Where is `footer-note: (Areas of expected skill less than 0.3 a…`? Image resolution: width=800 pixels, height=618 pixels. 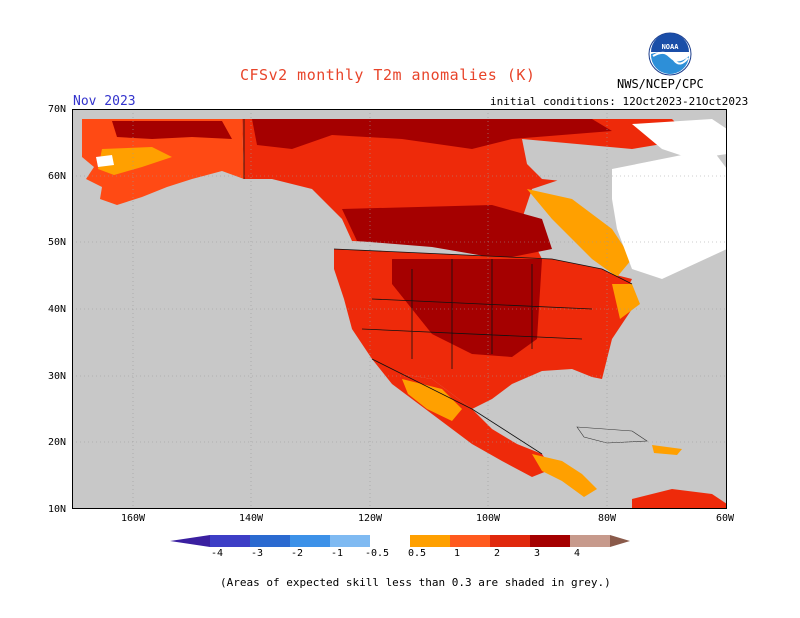 footer-note: (Areas of expected skill less than 0.3 a… is located at coordinates (415, 582).